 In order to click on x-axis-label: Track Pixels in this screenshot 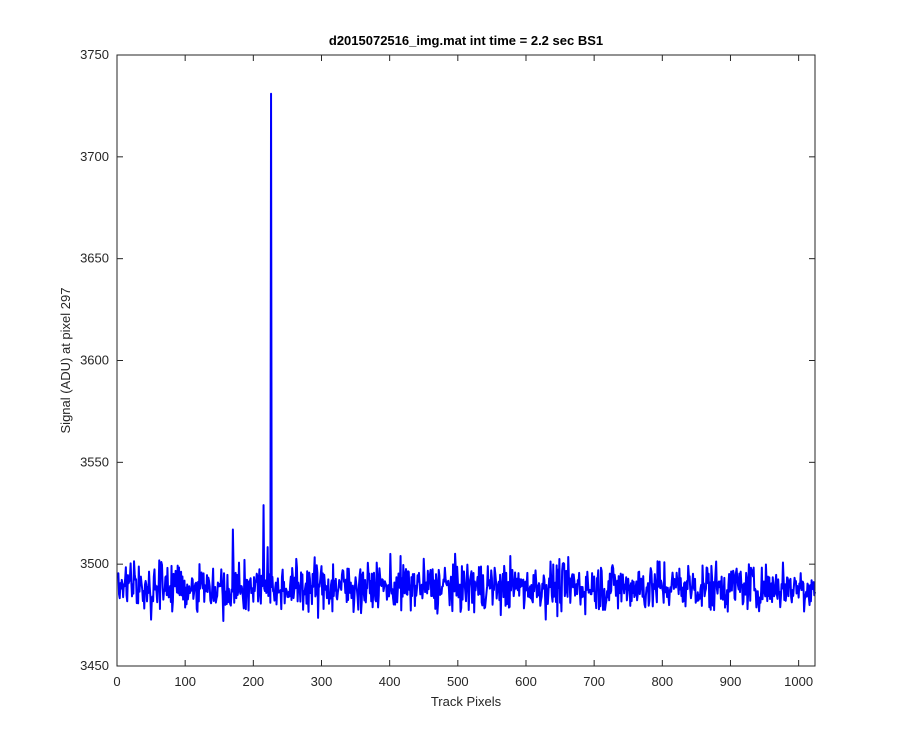, I will do `click(466, 701)`.